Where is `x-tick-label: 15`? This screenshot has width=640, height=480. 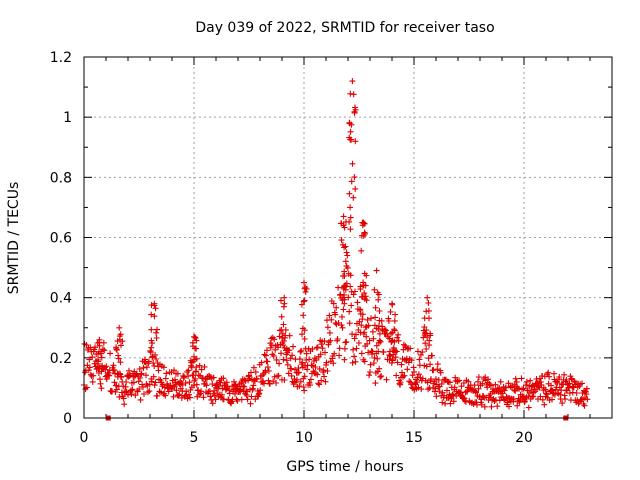 x-tick-label: 15 is located at coordinates (414, 438).